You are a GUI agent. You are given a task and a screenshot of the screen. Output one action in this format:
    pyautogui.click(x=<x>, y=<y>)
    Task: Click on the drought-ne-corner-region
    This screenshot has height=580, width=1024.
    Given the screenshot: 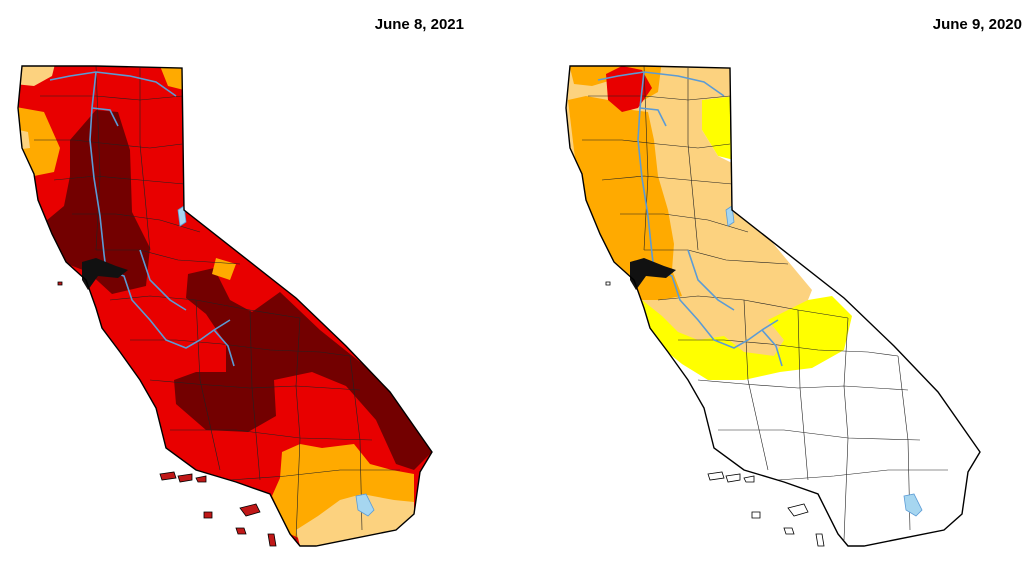 What is the action you would take?
    pyautogui.click(x=172, y=78)
    